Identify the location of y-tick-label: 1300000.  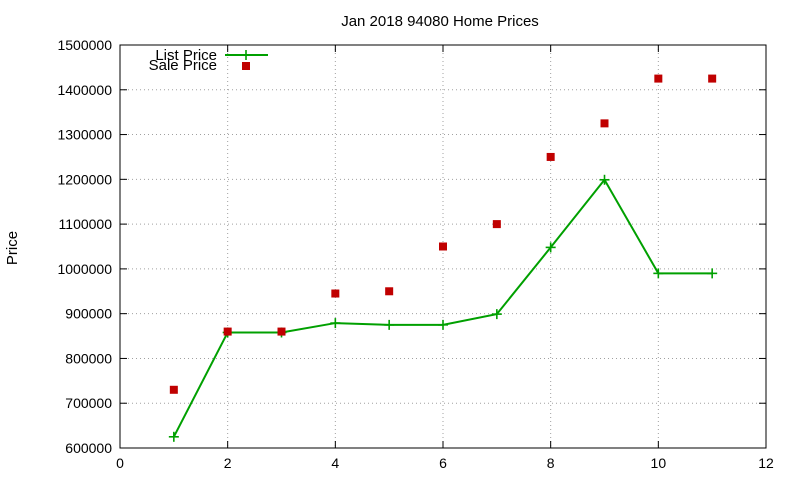
(84, 135).